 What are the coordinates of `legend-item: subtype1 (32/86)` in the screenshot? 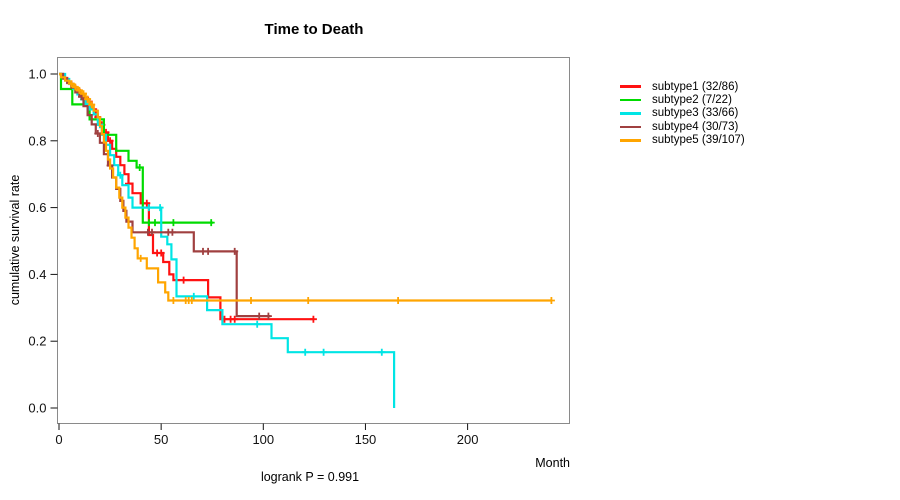 It's located at (682, 86).